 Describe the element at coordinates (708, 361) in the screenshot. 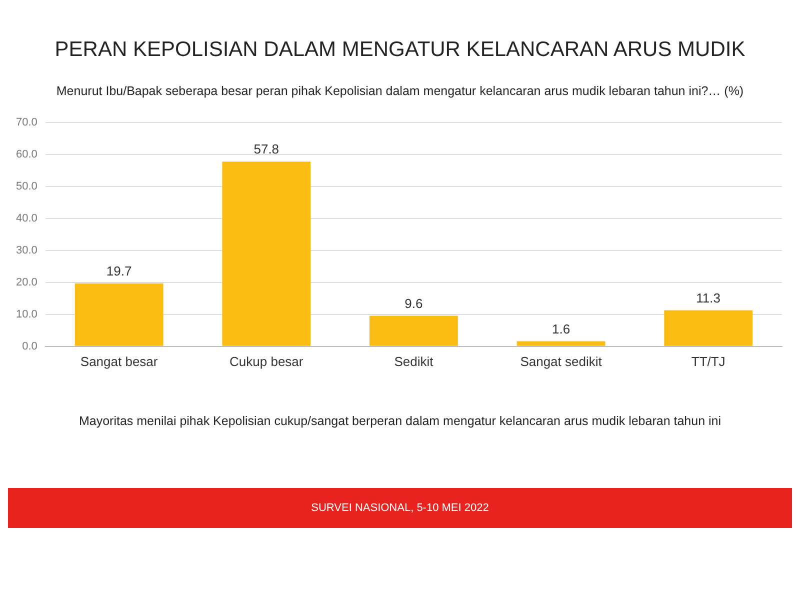

I see `x-tick-label: TT/TJ` at that location.